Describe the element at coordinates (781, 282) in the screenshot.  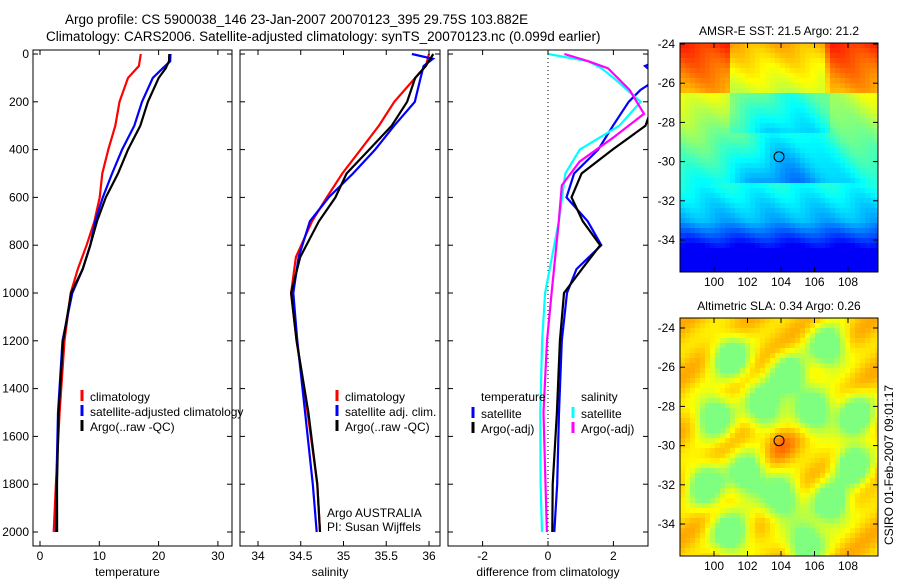
I see `x-tick-label: 104` at that location.